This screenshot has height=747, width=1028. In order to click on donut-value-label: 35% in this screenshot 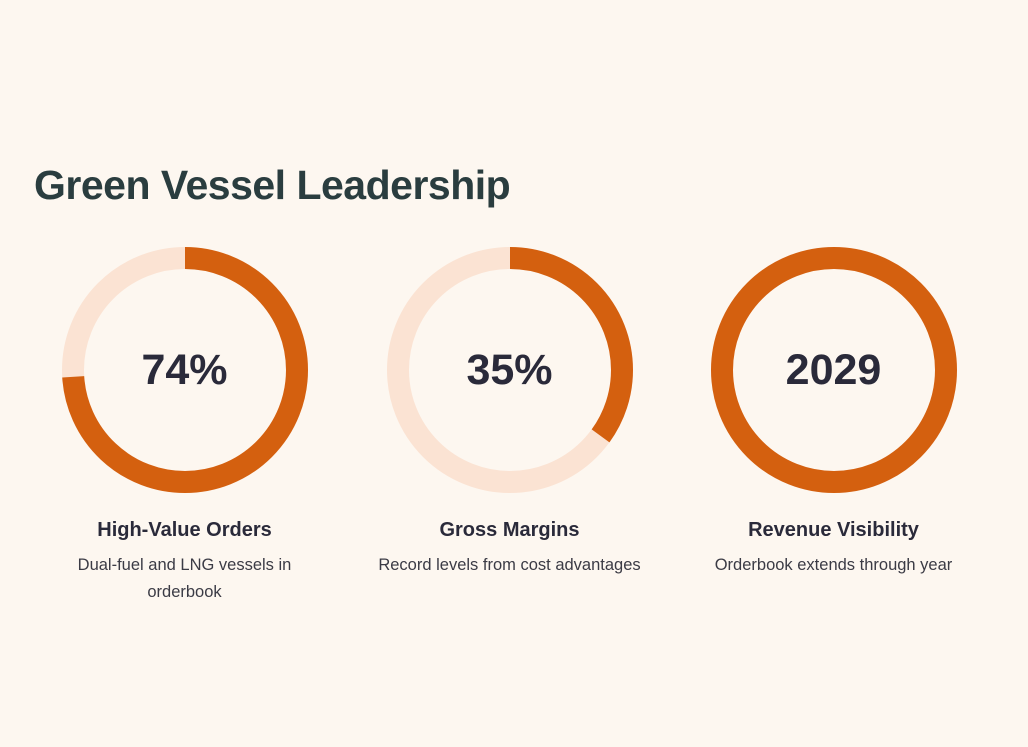, I will do `click(509, 370)`.